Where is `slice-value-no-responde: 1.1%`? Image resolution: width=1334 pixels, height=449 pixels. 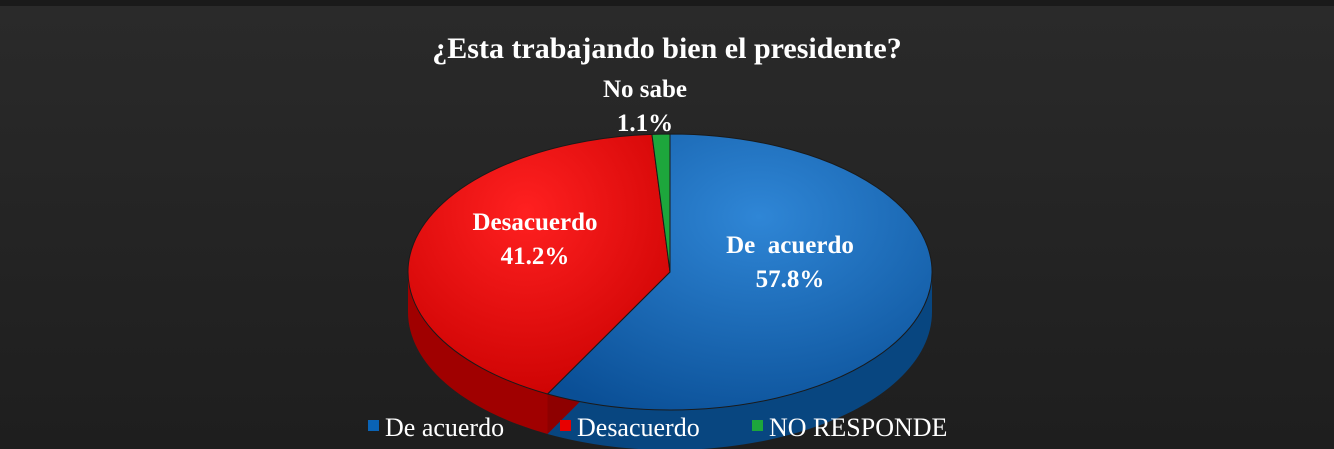
slice-value-no-responde: 1.1% is located at coordinates (645, 123).